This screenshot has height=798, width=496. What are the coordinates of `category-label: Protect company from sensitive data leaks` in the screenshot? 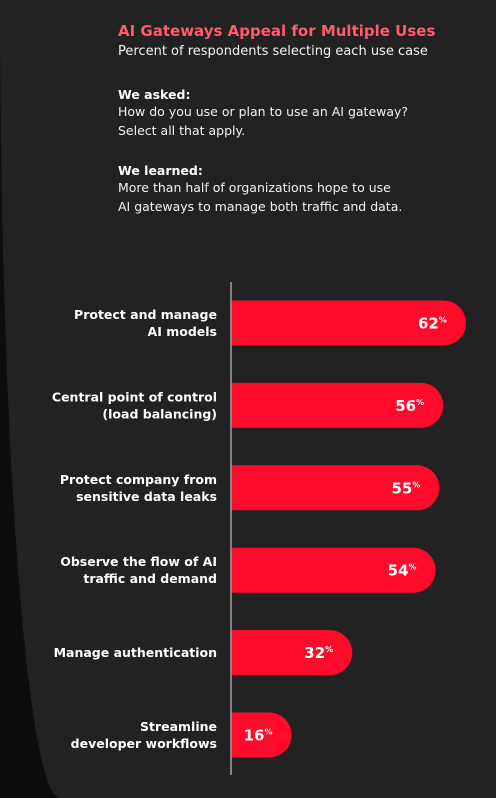 It's located at (138, 488).